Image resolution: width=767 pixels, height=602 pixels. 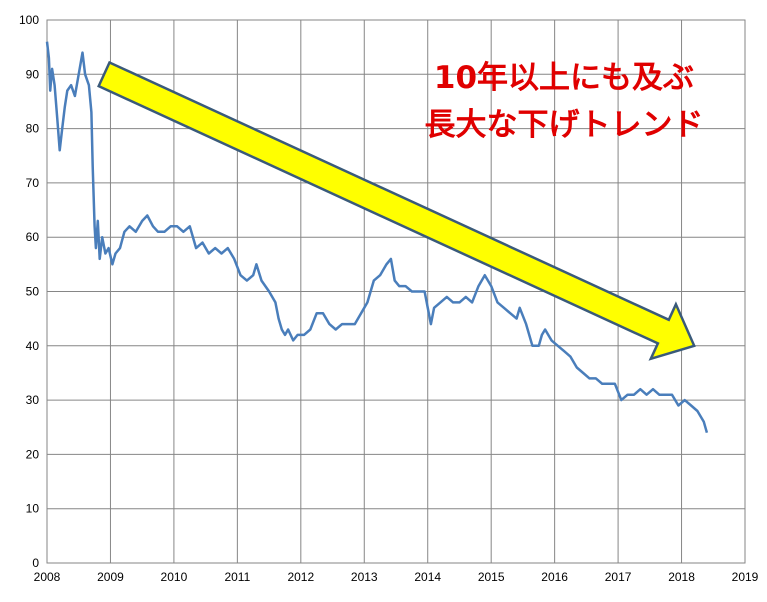 What do you see at coordinates (35, 563) in the screenshot?
I see `y-tick-label: 0` at bounding box center [35, 563].